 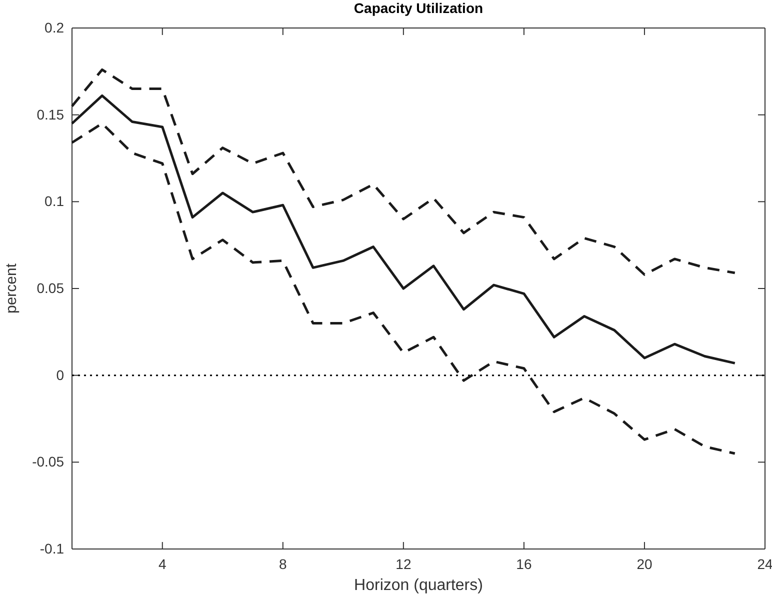 I want to click on y-tick-label: -0.1, so click(x=52, y=548).